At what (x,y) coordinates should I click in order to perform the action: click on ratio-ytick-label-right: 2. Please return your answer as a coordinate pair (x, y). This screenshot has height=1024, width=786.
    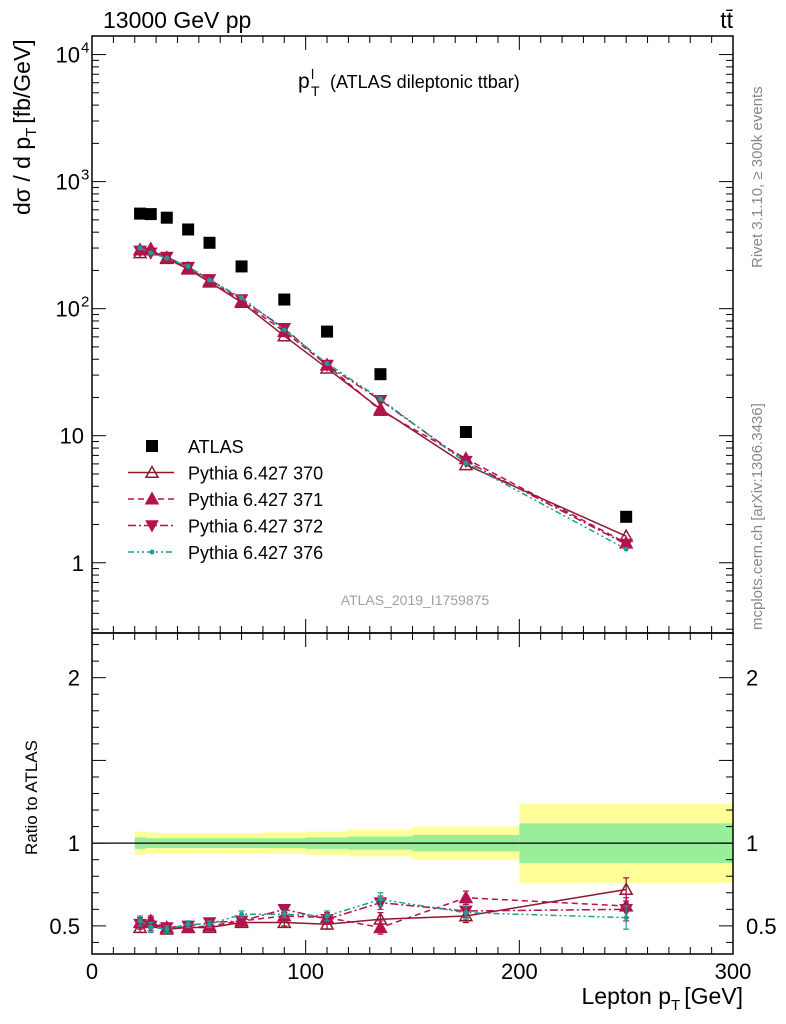
    Looking at the image, I should click on (752, 678).